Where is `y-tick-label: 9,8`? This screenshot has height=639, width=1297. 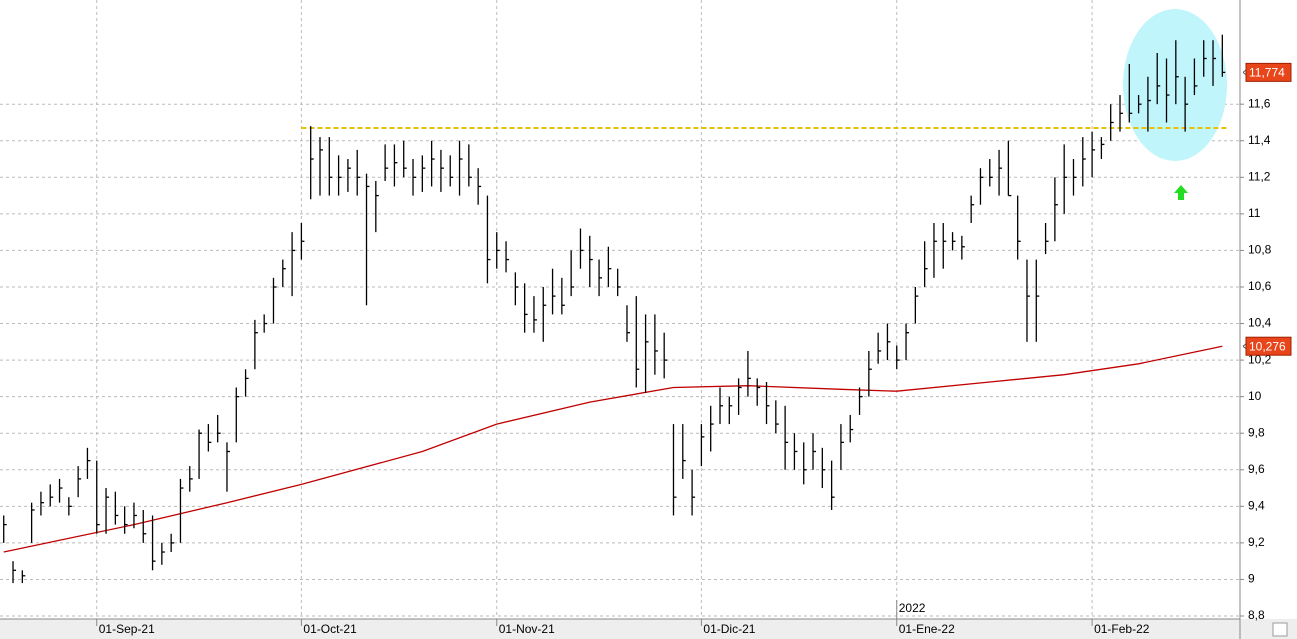
y-tick-label: 9,8 is located at coordinates (1256, 432).